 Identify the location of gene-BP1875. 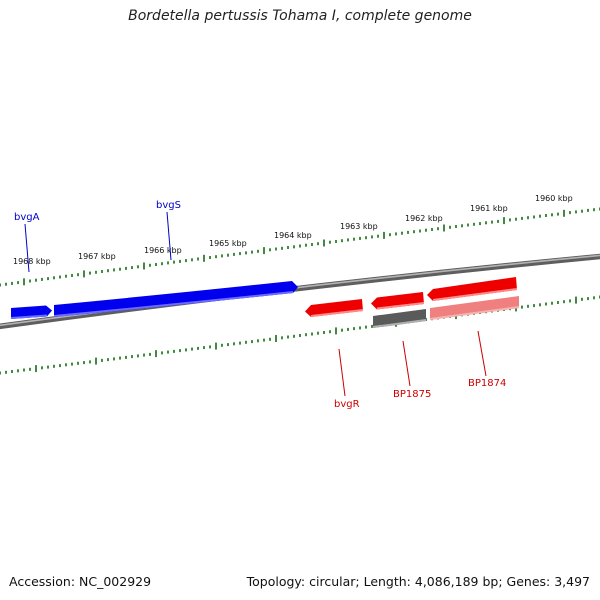
(397, 301).